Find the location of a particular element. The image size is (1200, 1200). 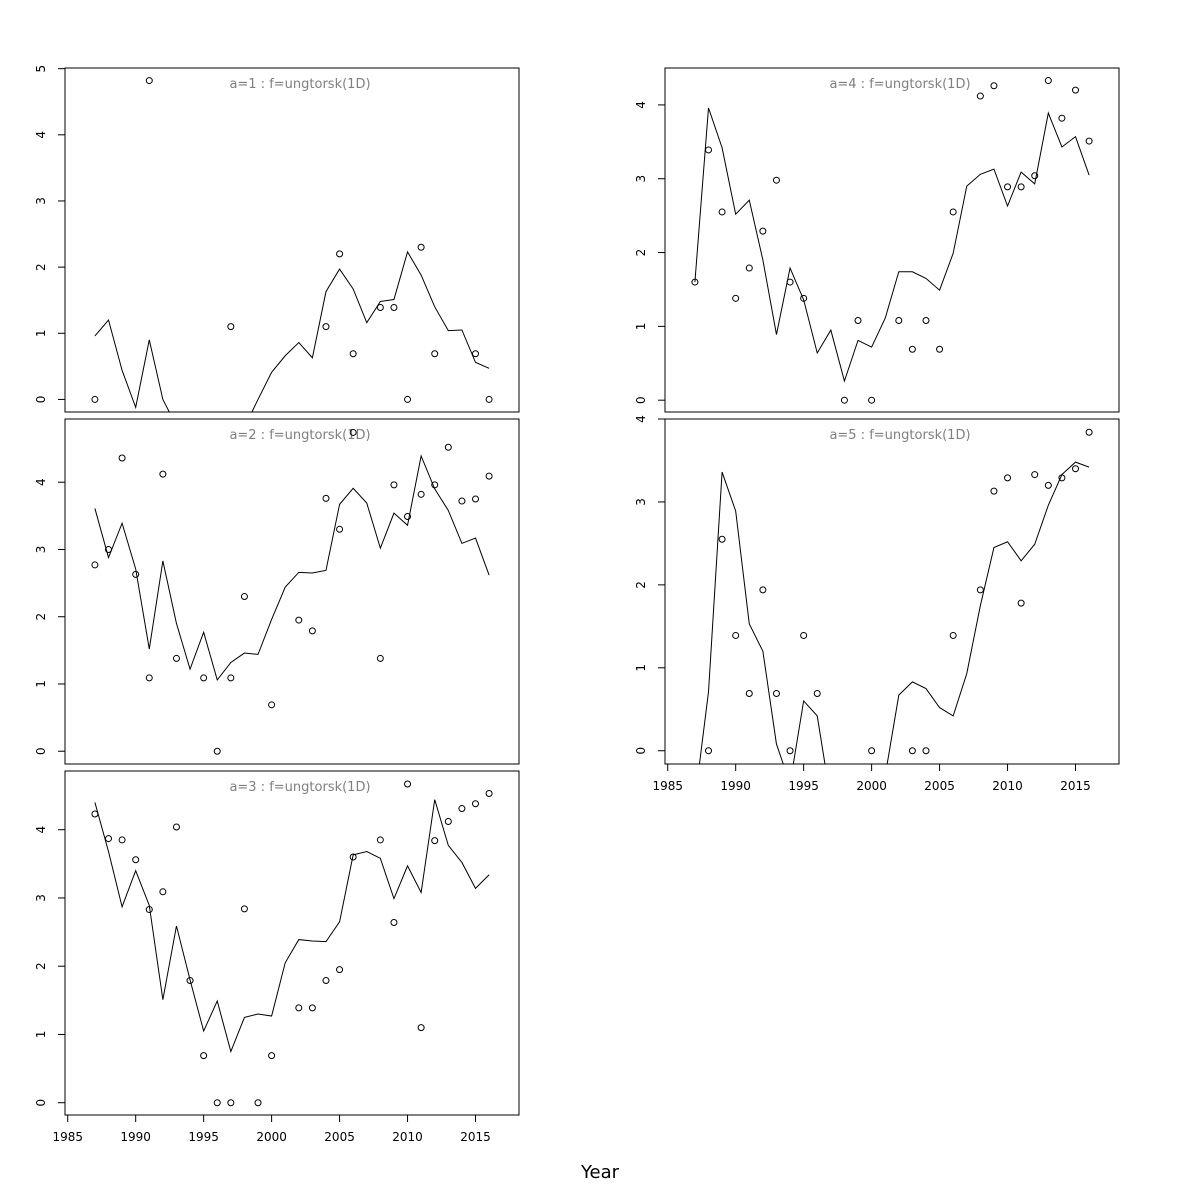

panel-title: a=2 : f=ungtorsk(1D) is located at coordinates (299, 435).